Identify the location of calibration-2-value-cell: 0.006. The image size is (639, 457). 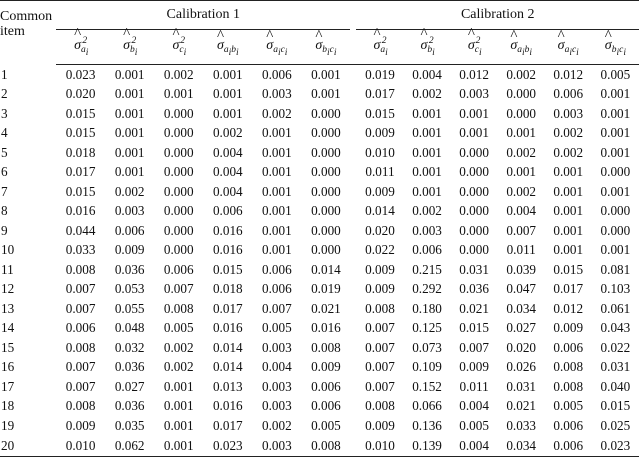
(427, 250).